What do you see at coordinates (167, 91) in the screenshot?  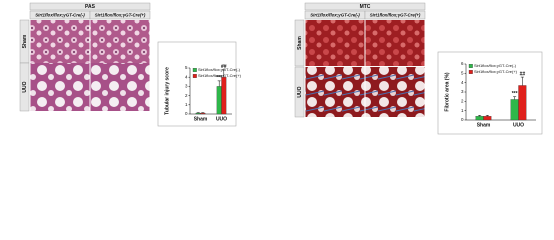 I see `y-axis-title: Tubular injury score` at bounding box center [167, 91].